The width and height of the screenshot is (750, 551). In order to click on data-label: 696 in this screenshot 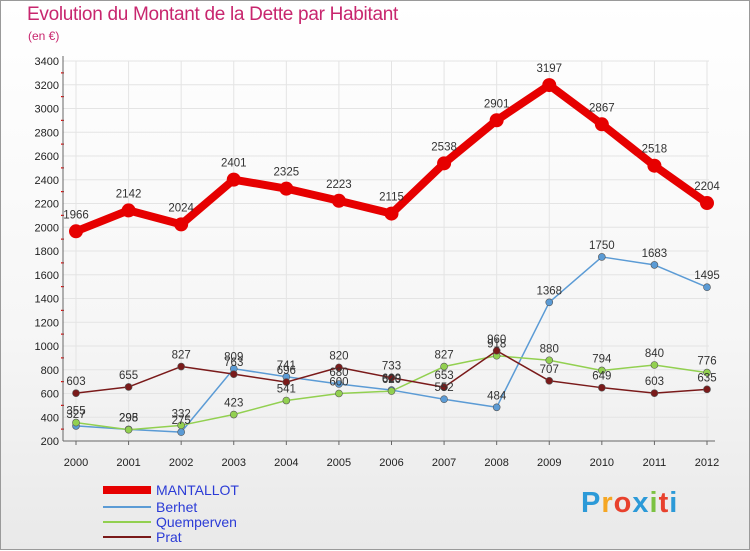, I will do `click(286, 371)`.